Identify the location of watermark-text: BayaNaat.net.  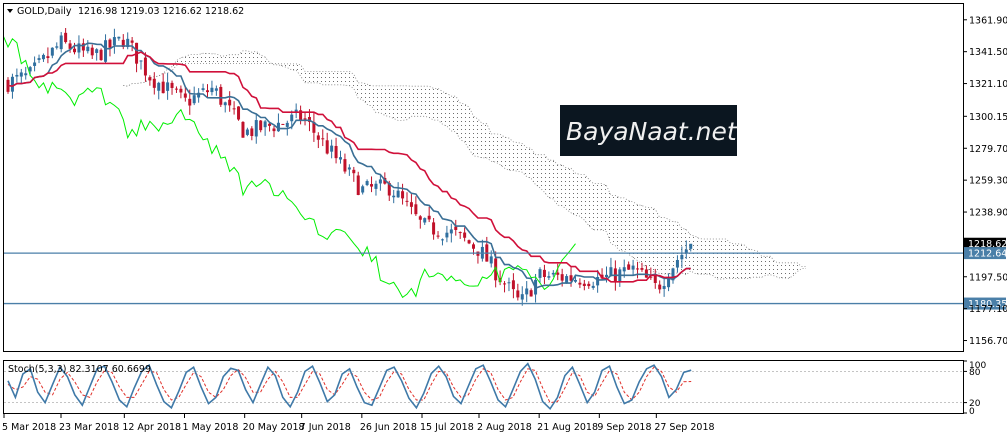
(652, 131).